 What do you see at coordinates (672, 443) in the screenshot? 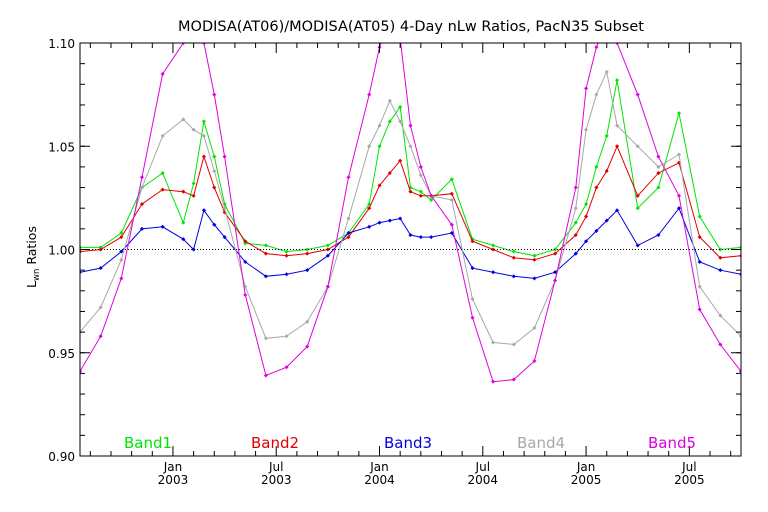
I see `legend-band5: Band5` at bounding box center [672, 443].